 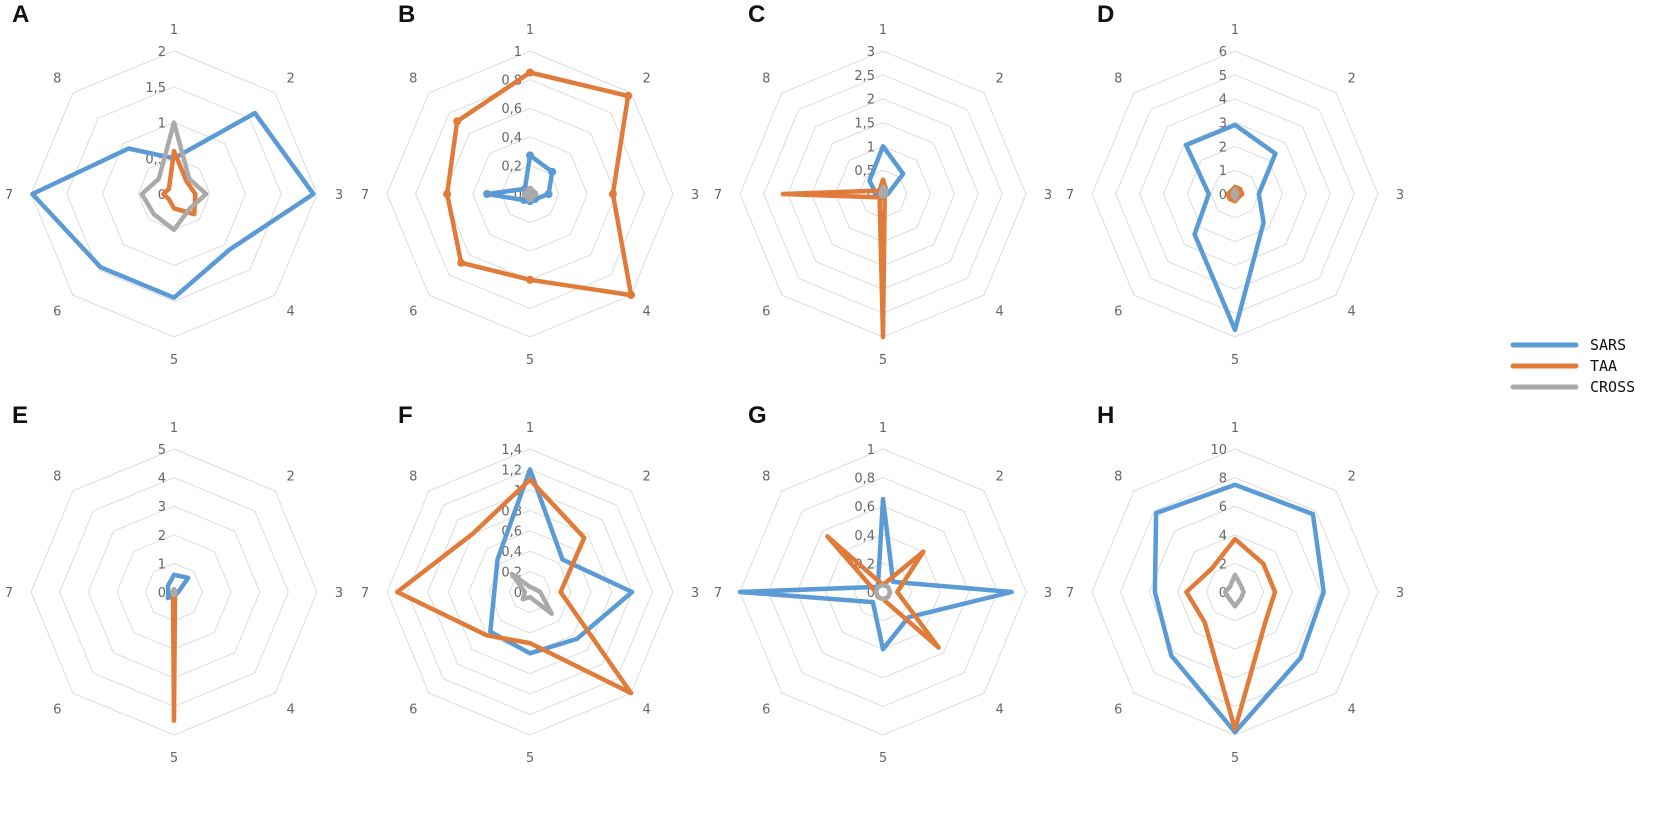 What do you see at coordinates (511, 109) in the screenshot?
I see `tick-label: 0,6` at bounding box center [511, 109].